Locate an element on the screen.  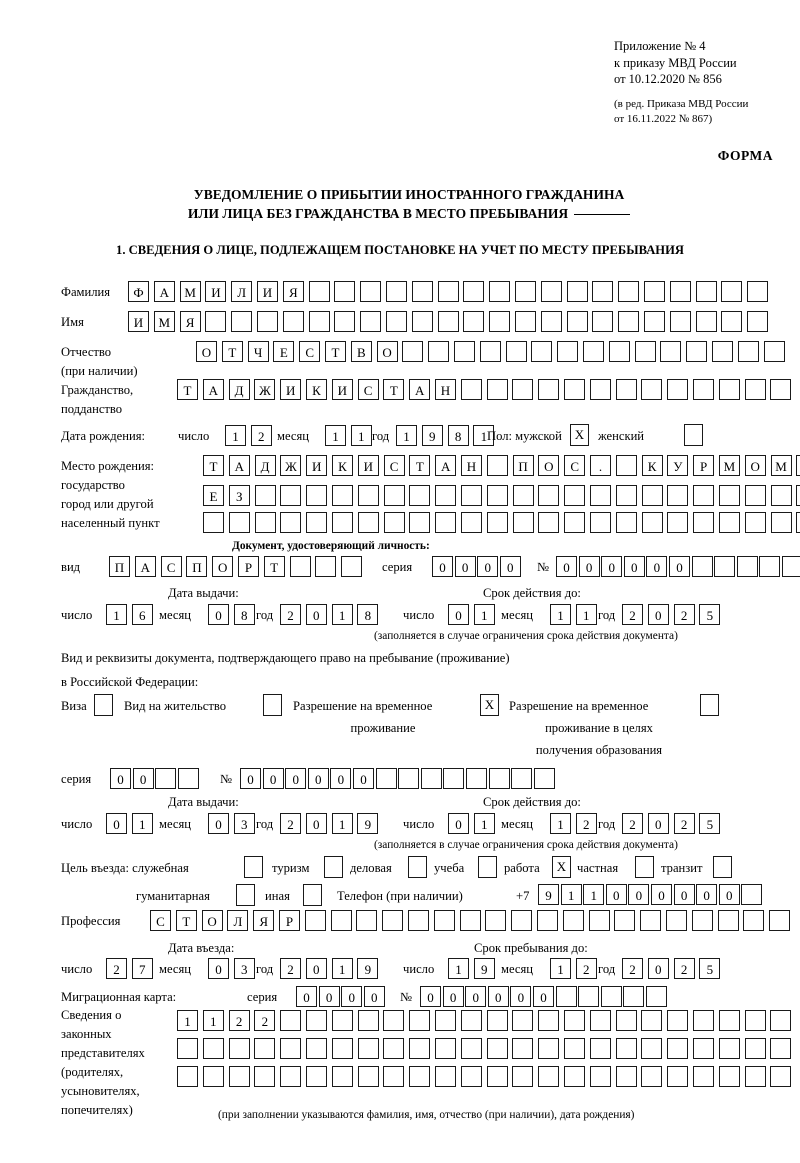
checkbox-sex-female is located at coordinates (693, 435).